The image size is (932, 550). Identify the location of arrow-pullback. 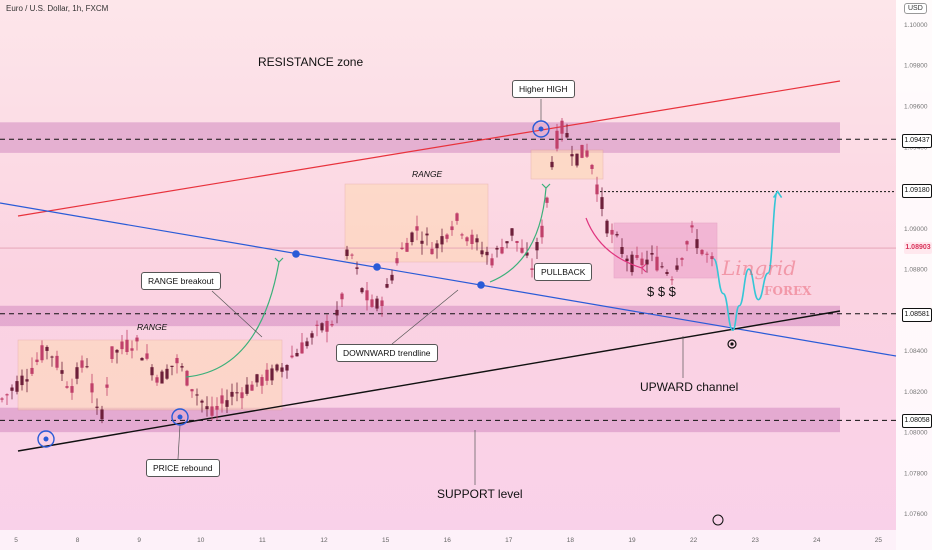
(614, 243).